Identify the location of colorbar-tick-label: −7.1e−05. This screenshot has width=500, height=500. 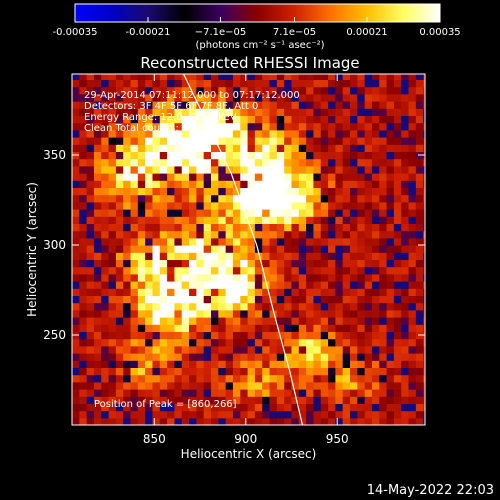
(221, 32).